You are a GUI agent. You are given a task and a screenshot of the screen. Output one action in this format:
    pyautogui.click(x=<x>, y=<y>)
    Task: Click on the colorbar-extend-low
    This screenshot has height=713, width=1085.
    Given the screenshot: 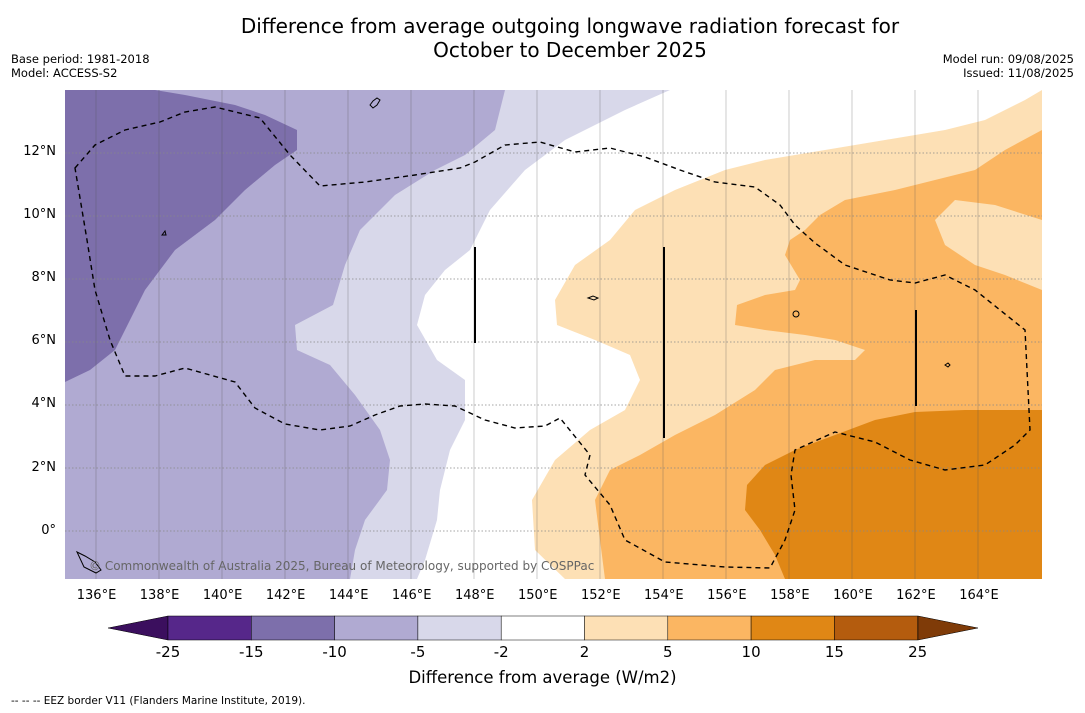 What is the action you would take?
    pyautogui.click(x=138, y=628)
    